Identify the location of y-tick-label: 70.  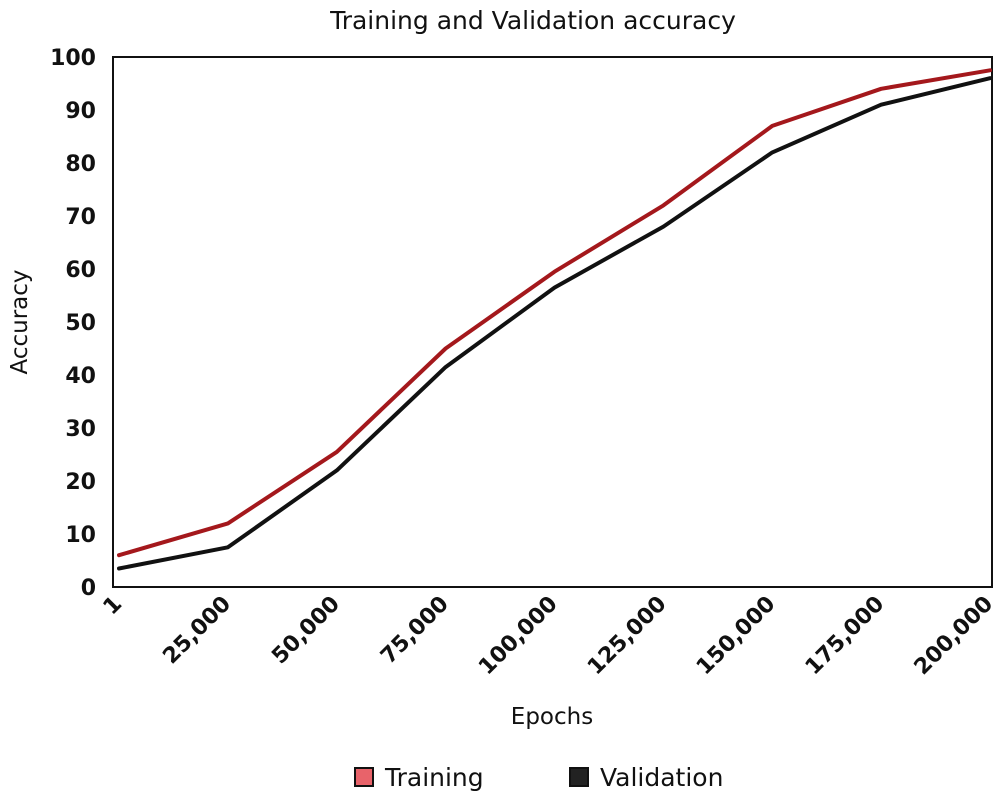
(80, 217).